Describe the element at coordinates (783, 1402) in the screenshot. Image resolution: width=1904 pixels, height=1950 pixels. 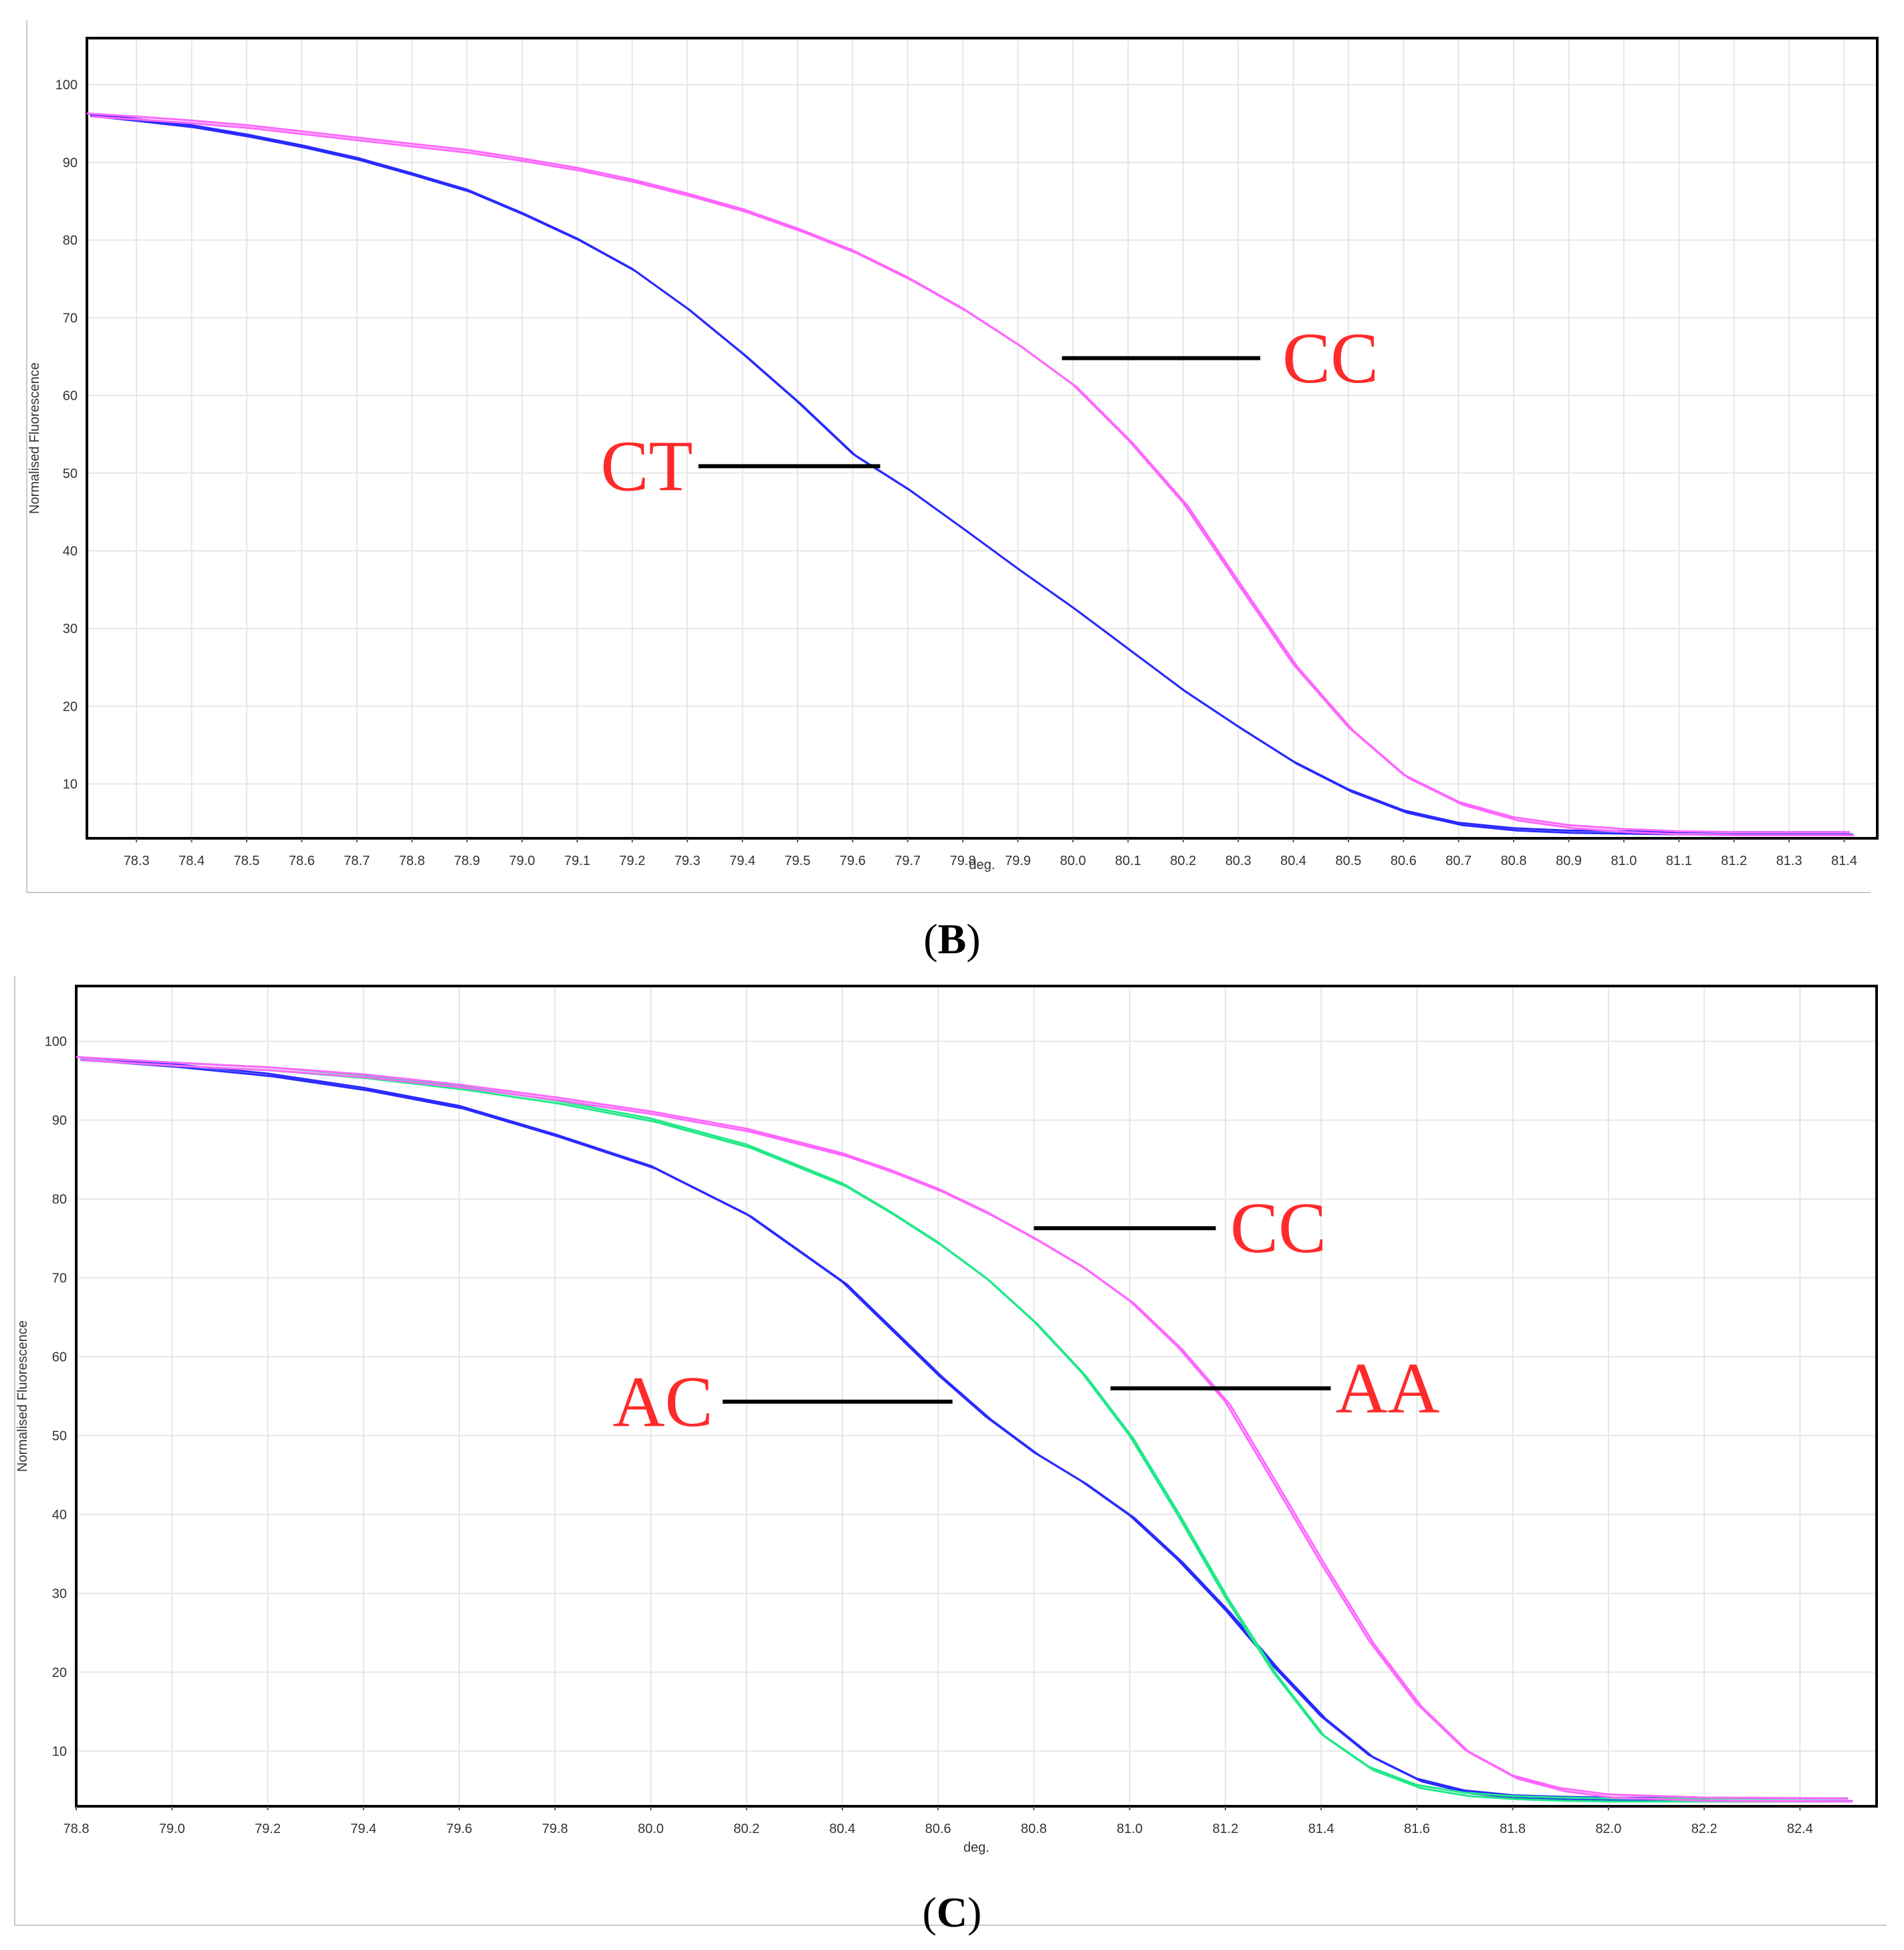
I see `annotation-ac: AC` at that location.